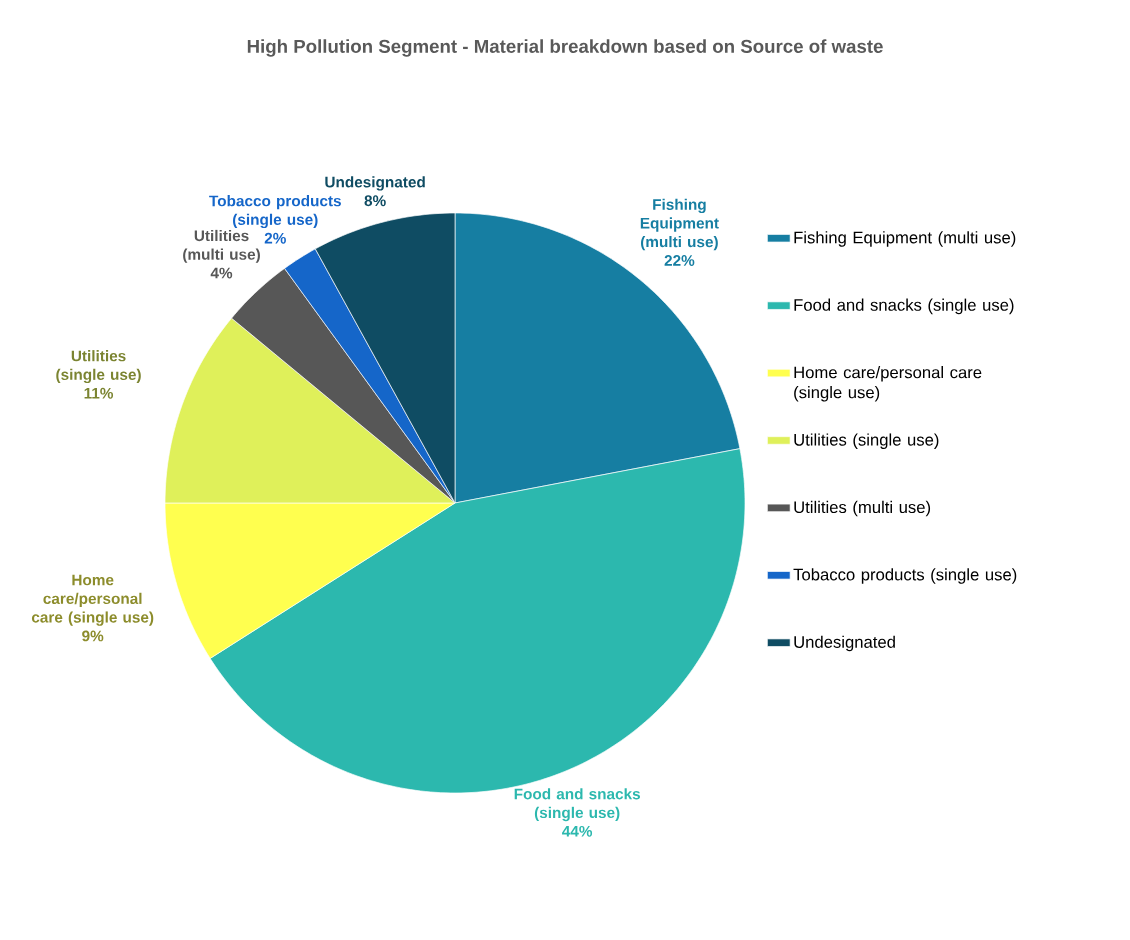  What do you see at coordinates (905, 576) in the screenshot?
I see `legend-label: Tobacco products (single use)` at bounding box center [905, 576].